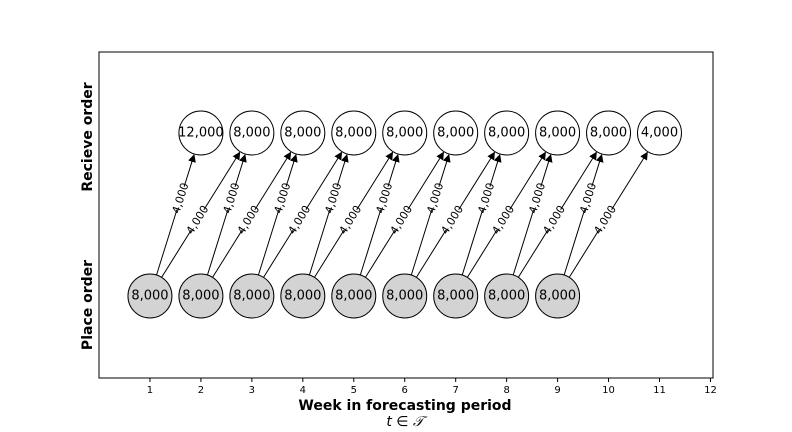  Describe the element at coordinates (608, 390) in the screenshot. I see `x-tick-label: 10` at that location.